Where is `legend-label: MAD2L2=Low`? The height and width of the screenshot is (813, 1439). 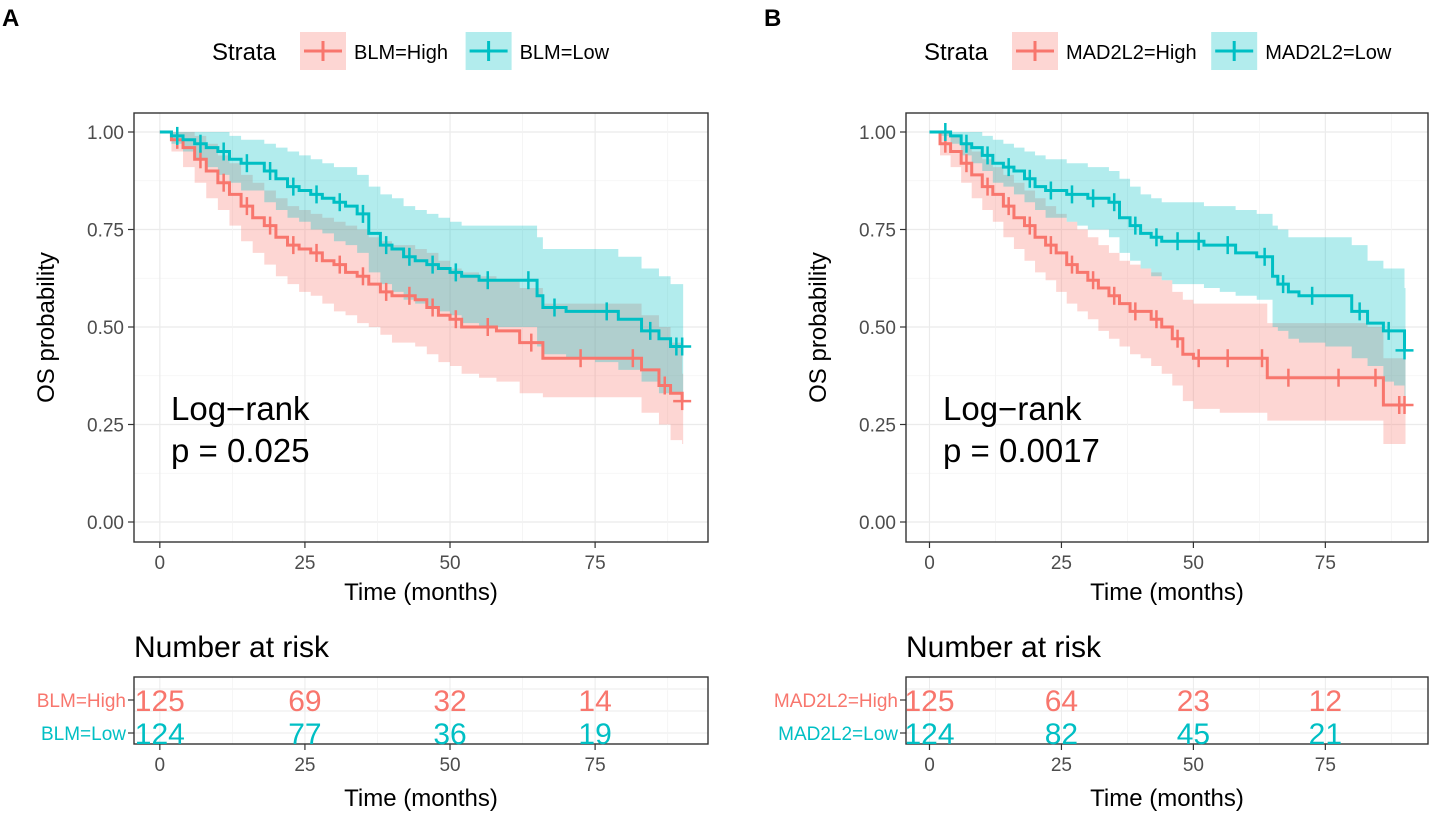 legend-label: MAD2L2=Low is located at coordinates (1328, 53).